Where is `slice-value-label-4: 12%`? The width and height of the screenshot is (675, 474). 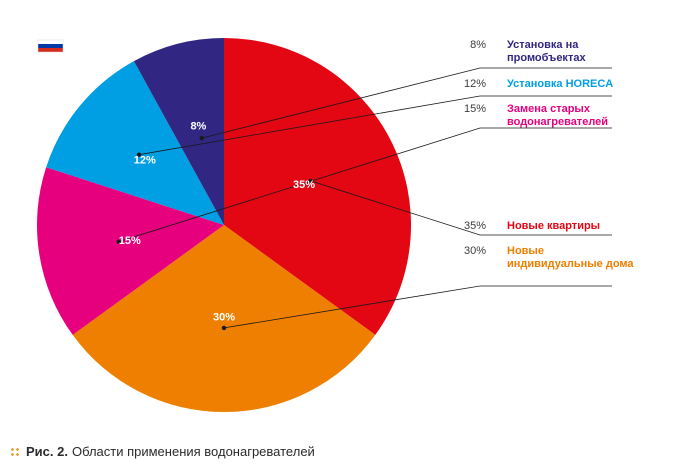 slice-value-label-4: 12% is located at coordinates (145, 160).